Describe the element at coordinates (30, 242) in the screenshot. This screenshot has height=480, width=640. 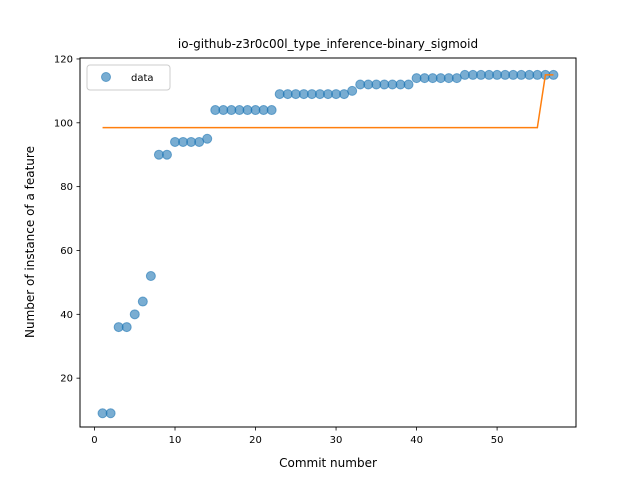
I see `y-axis-label: Number of instance of a feature` at that location.